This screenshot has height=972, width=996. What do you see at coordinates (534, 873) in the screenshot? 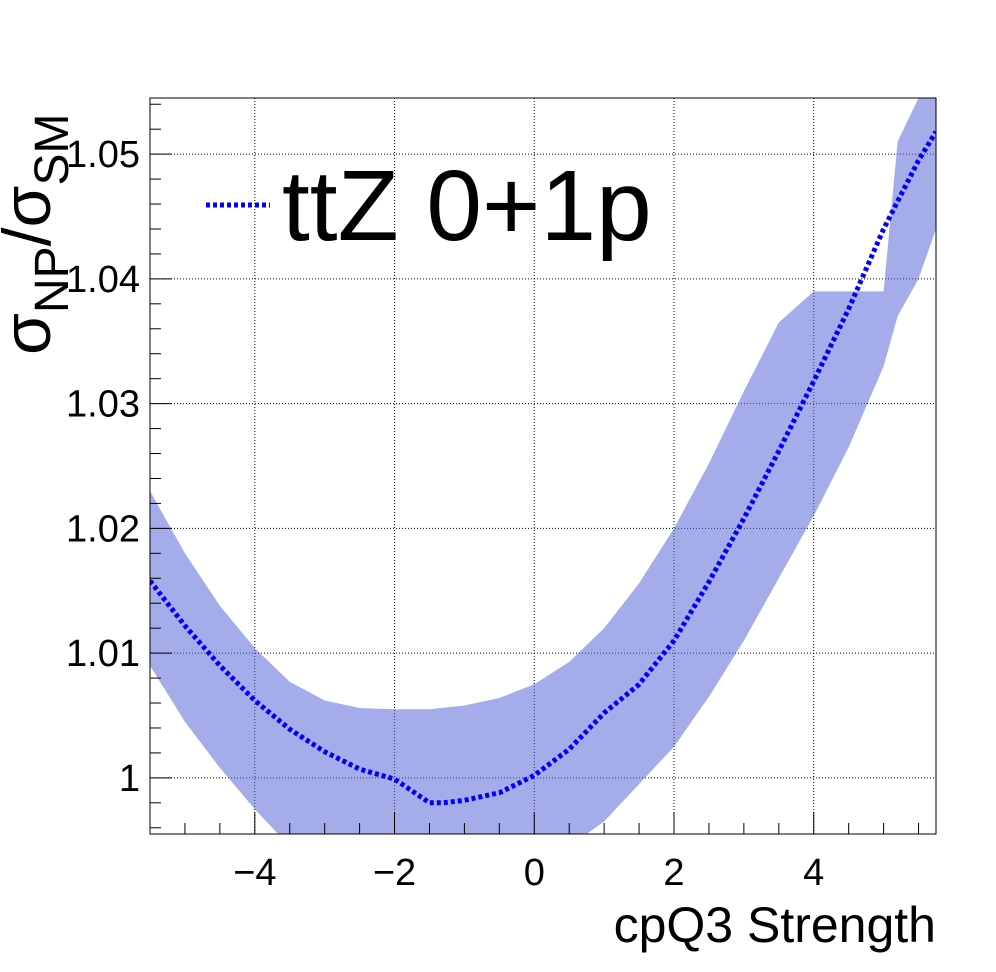
I see `x-tick-label-2: 0` at bounding box center [534, 873].